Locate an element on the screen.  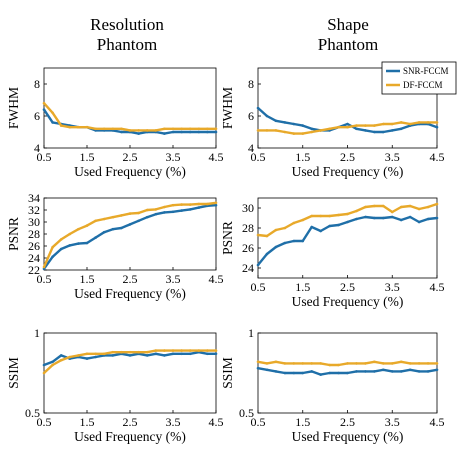
y-axis-label: FWHM is located at coordinates (13, 108).